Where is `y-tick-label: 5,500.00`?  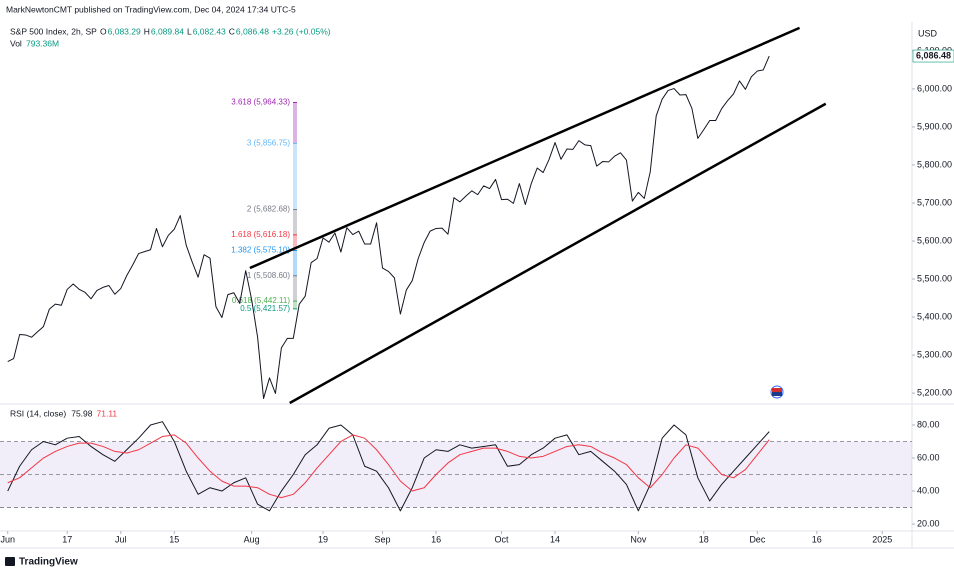
y-tick-label: 5,500.00 is located at coordinates (934, 278).